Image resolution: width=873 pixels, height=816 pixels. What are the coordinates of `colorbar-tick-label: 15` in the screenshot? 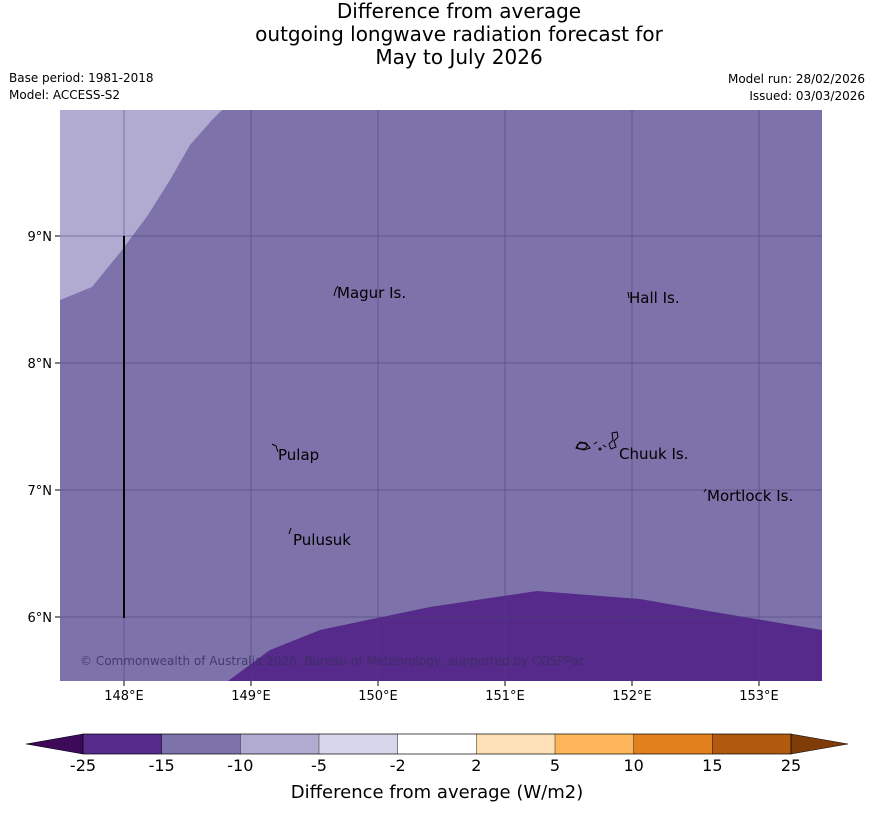 It's located at (712, 765).